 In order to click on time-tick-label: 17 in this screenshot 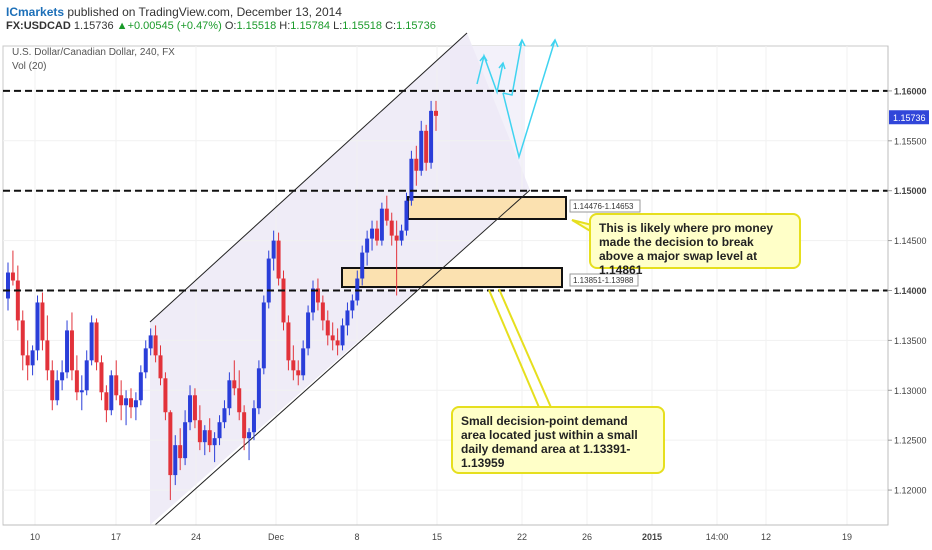, I will do `click(116, 537)`.